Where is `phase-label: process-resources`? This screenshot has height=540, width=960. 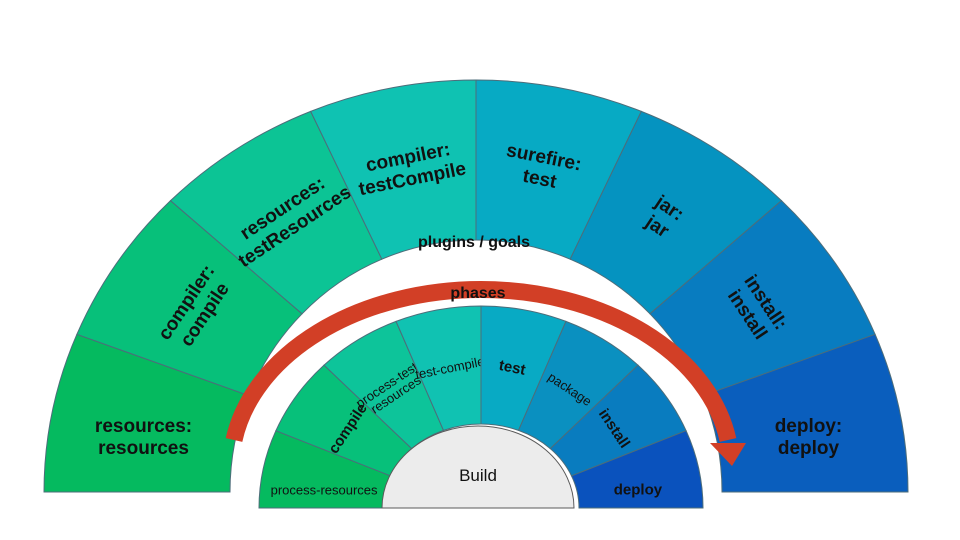 phase-label: process-resources is located at coordinates (324, 490).